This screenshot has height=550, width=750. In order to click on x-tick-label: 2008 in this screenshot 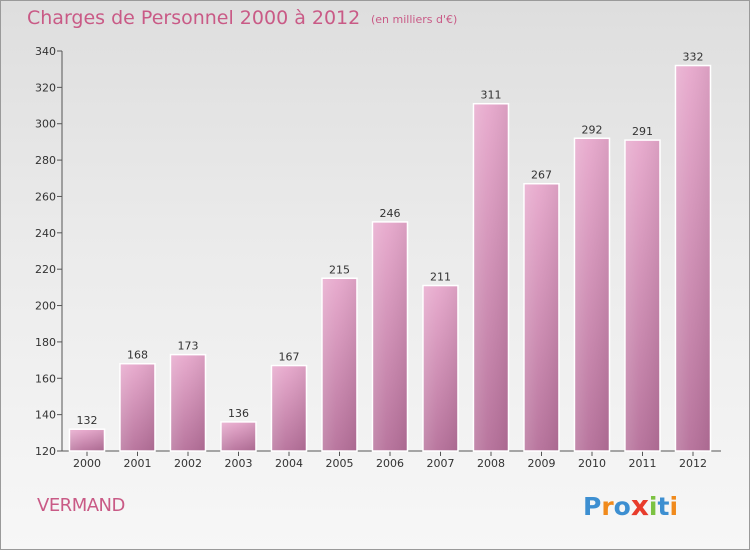, I will do `click(491, 463)`.